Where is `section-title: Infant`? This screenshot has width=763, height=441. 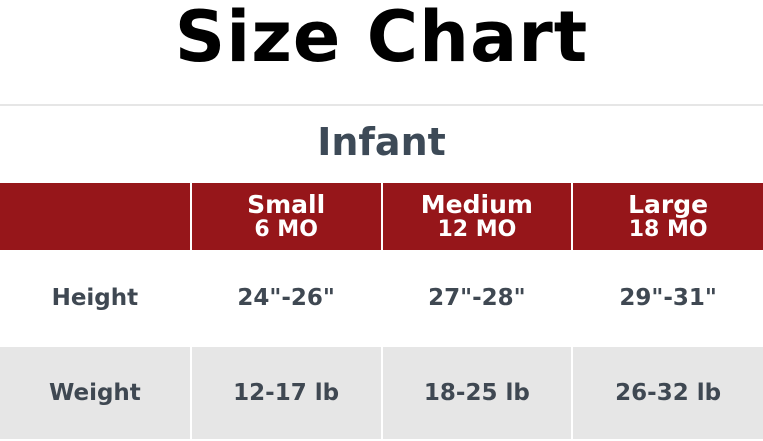 section-title: Infant is located at coordinates (381, 142).